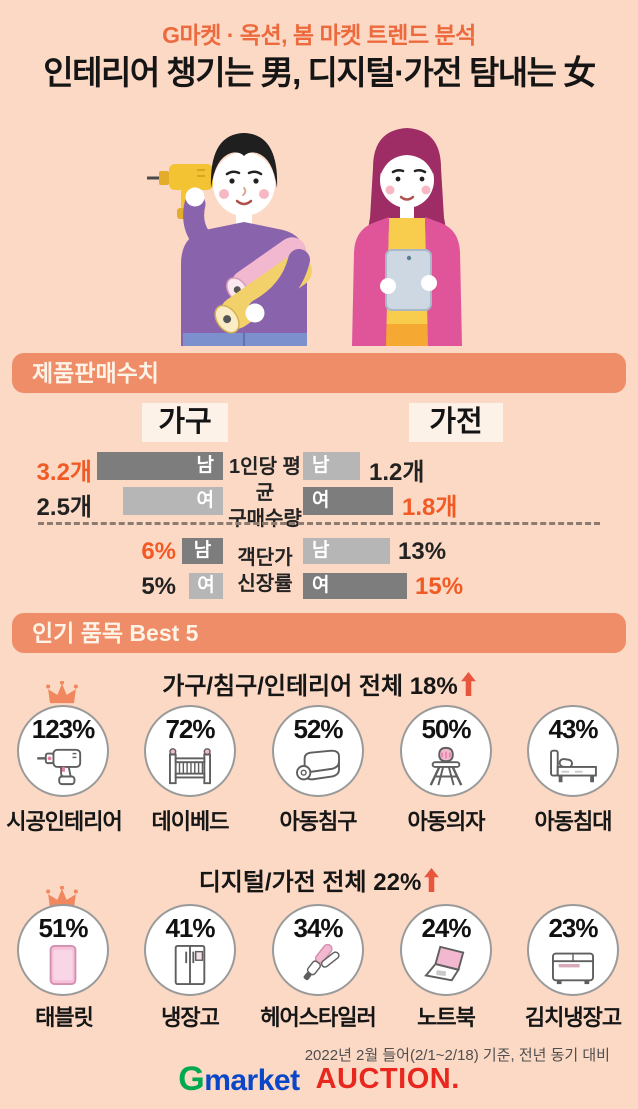  What do you see at coordinates (573, 1017) in the screenshot?
I see `best5-item-label: 김치냉장고` at bounding box center [573, 1017].